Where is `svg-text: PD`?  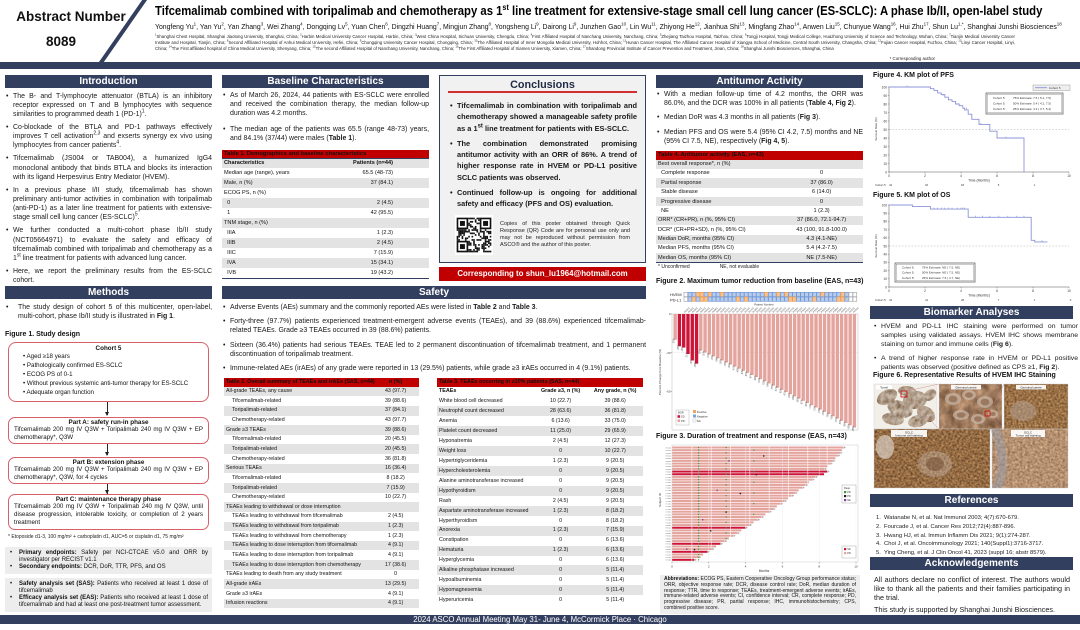 svg-text: PD is located at coordinates (849, 496).